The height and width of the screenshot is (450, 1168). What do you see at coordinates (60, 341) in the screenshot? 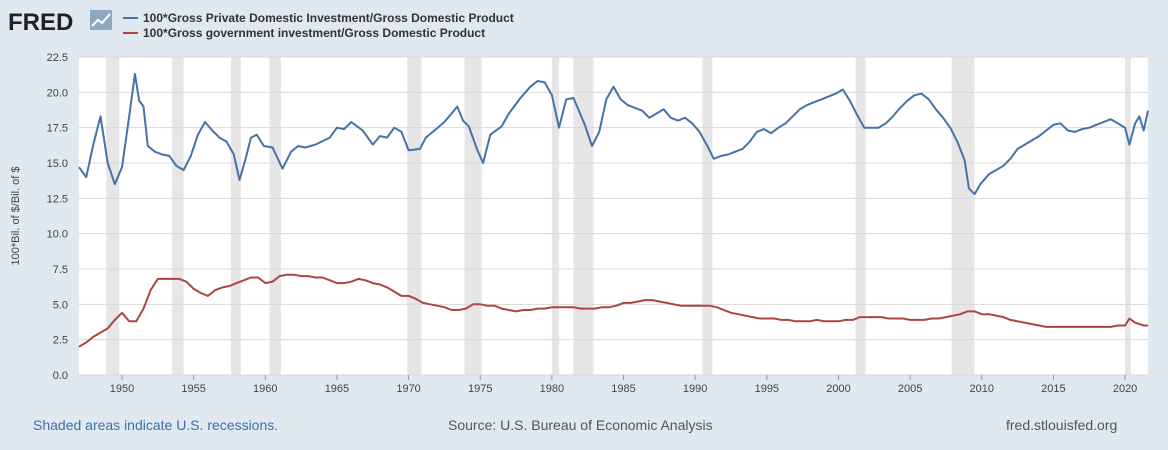
I see `y-tick-label: 2.5` at bounding box center [60, 341].